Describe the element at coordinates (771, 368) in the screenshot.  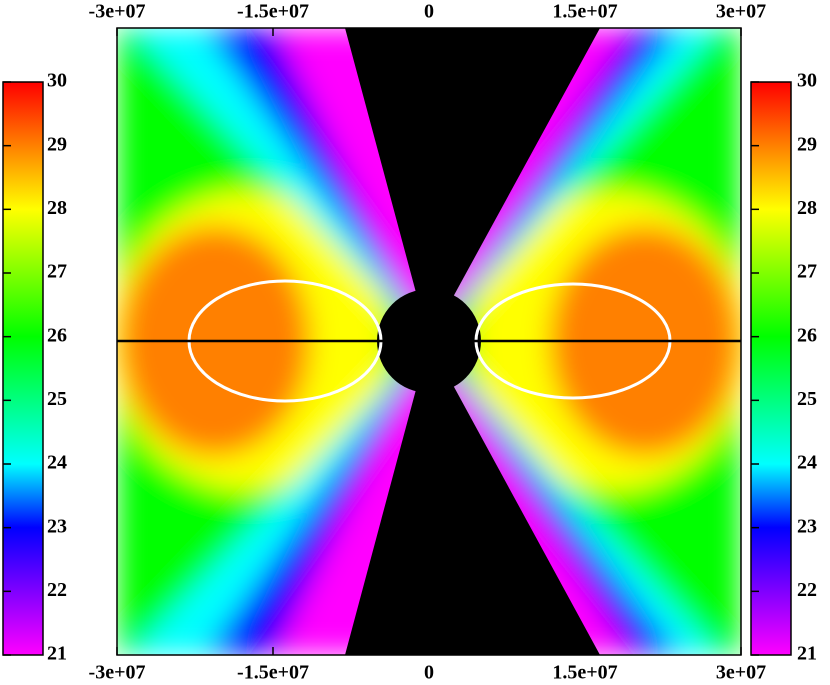
I see `colorbar-right` at that location.